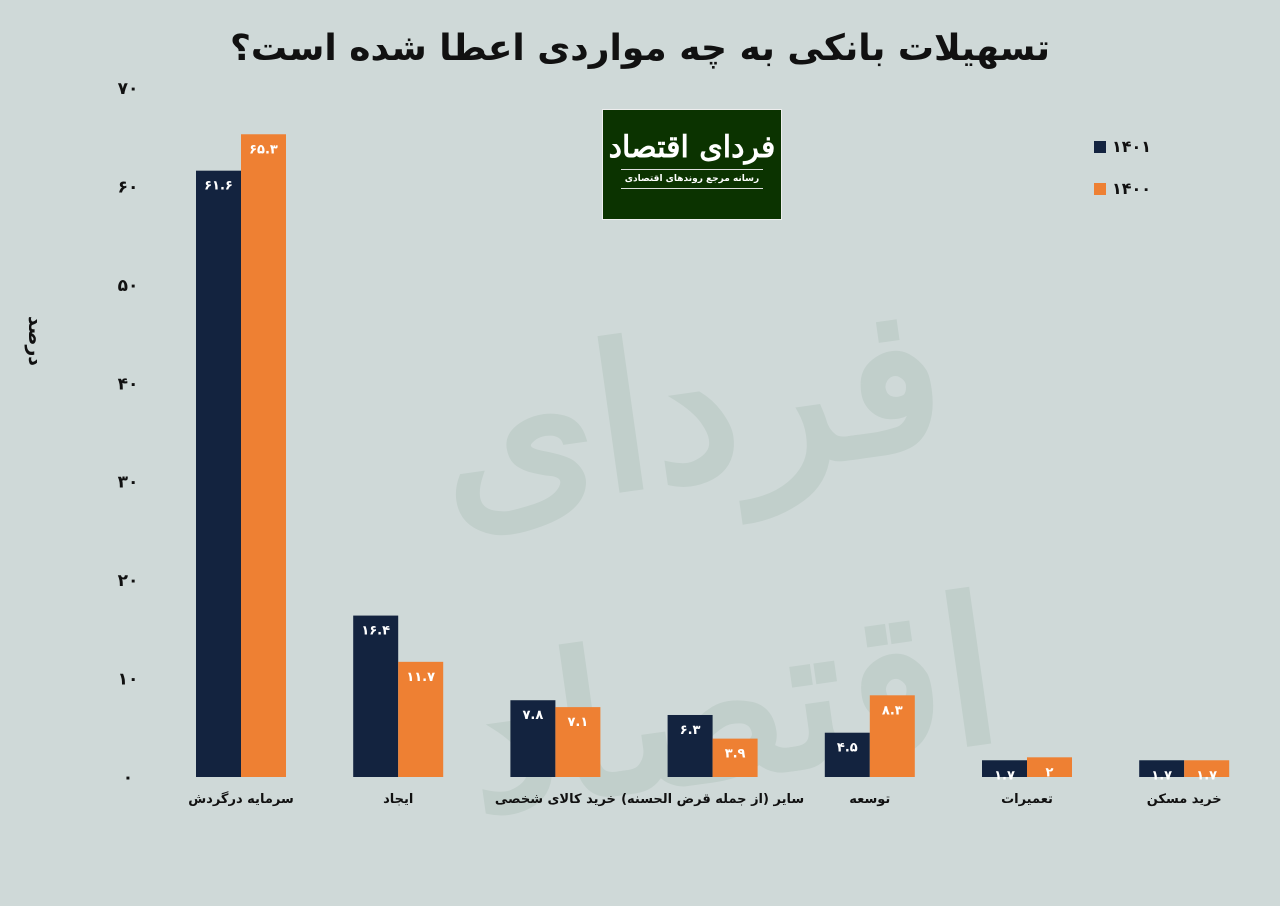  I want to click on y-tick-label: ۴۰, so click(128, 384).